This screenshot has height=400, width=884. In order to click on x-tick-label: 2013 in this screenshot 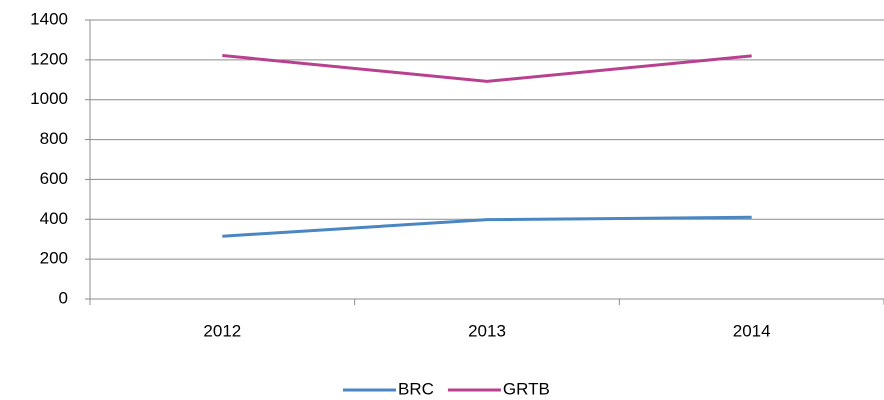, I will do `click(487, 330)`.